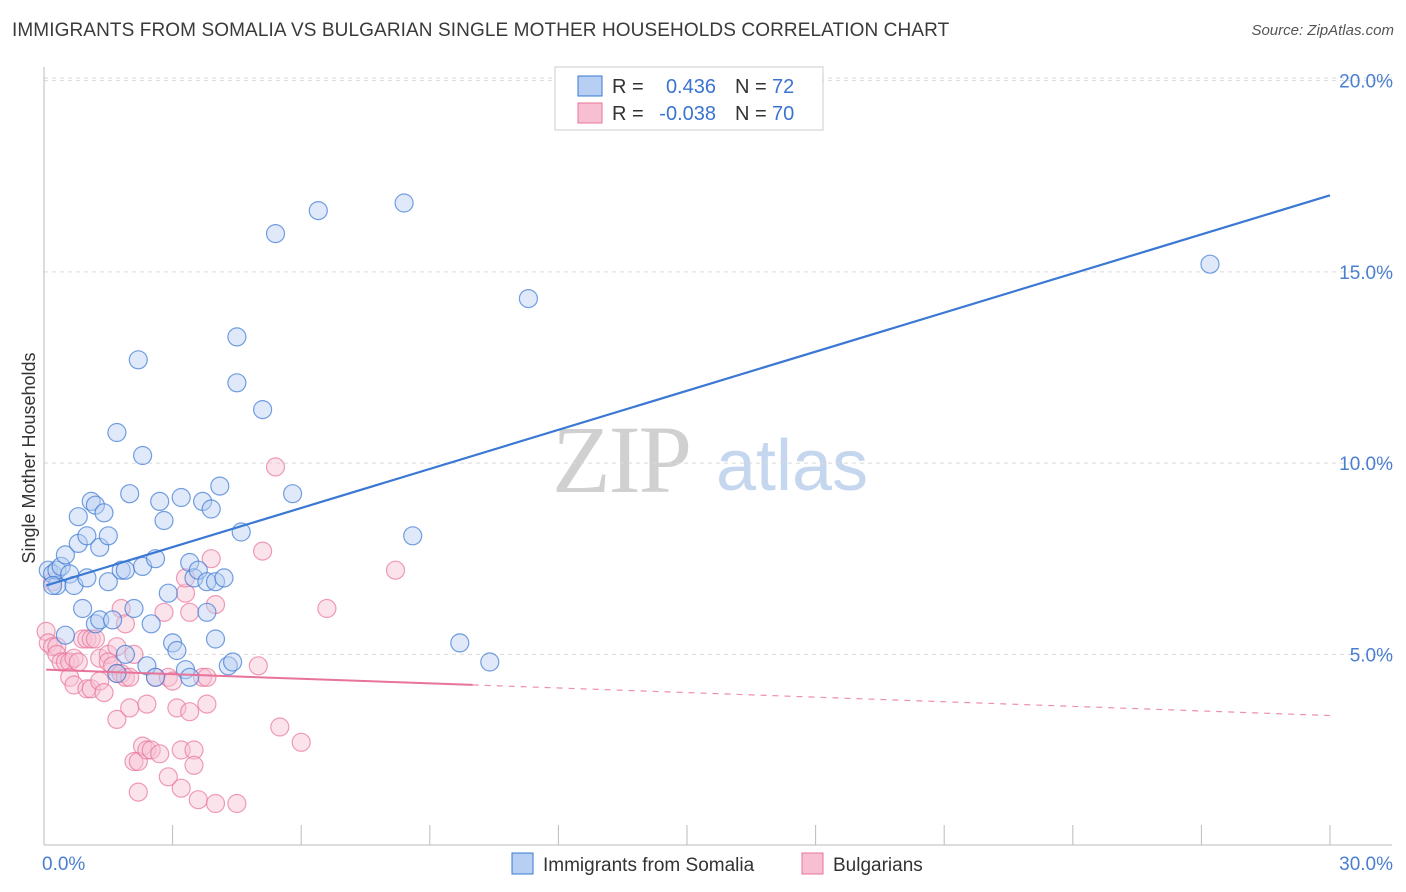 The width and height of the screenshot is (1406, 892). Describe the element at coordinates (628, 114) in the screenshot. I see `legend-r-label-1: R =` at that location.